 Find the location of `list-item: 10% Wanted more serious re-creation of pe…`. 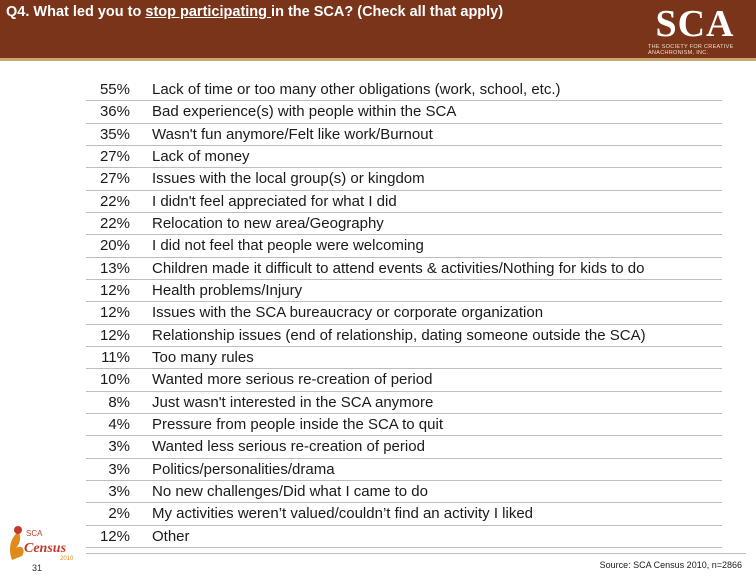

list-item: 10% Wanted more serious re-creation of pe… is located at coordinates (404, 380).